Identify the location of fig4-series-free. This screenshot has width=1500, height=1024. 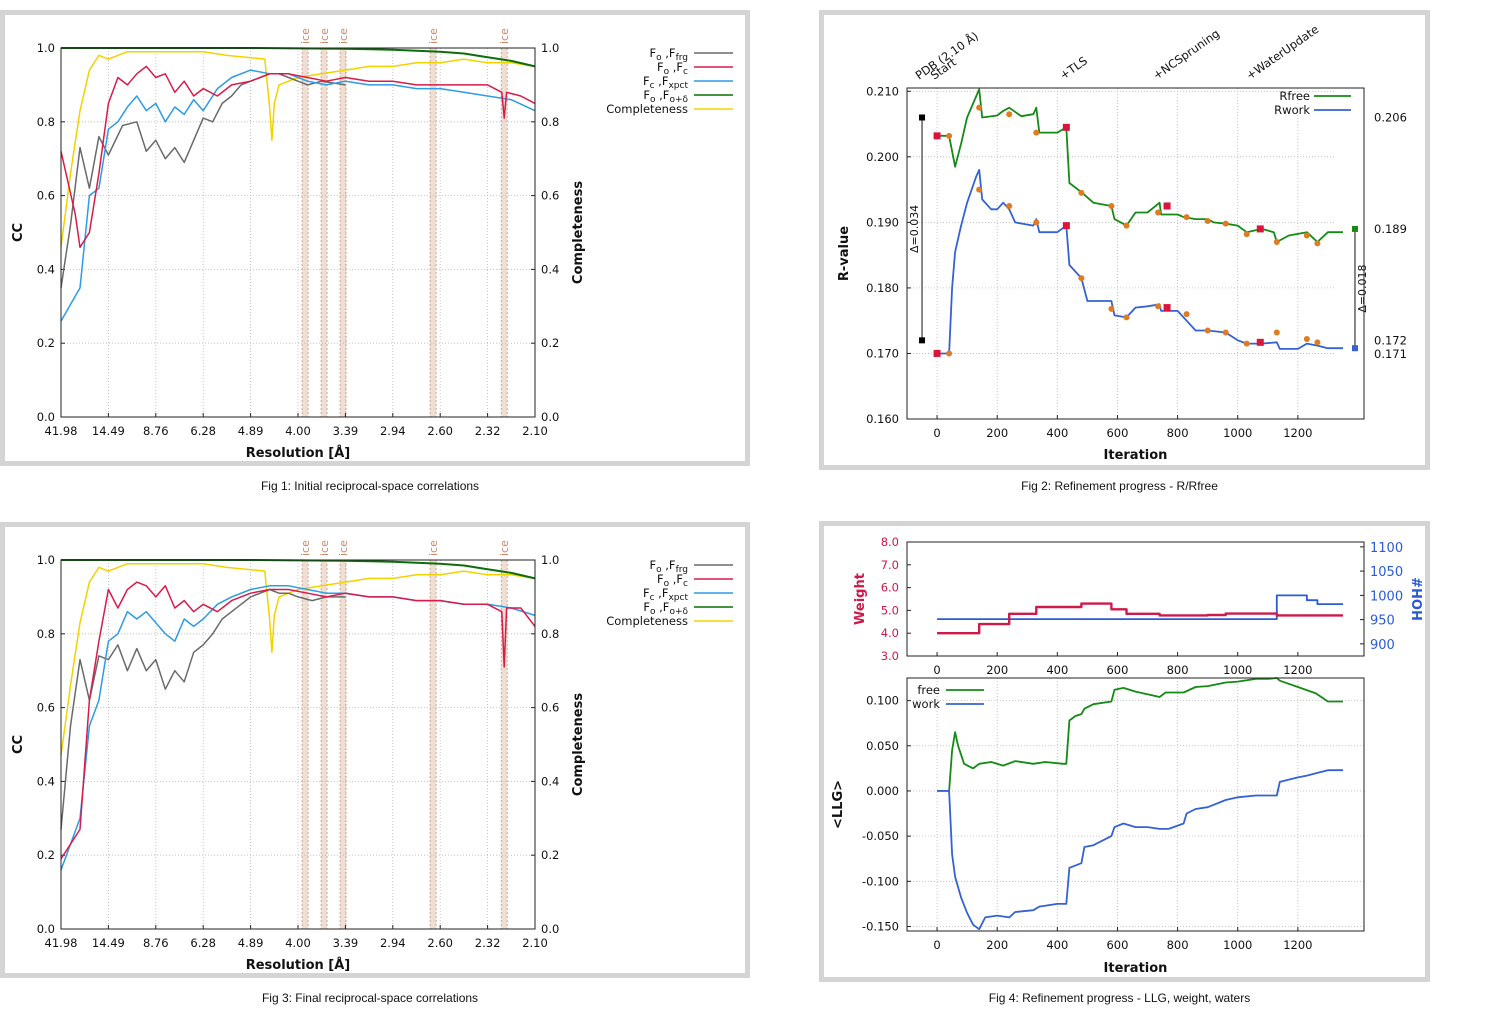
(1140, 734).